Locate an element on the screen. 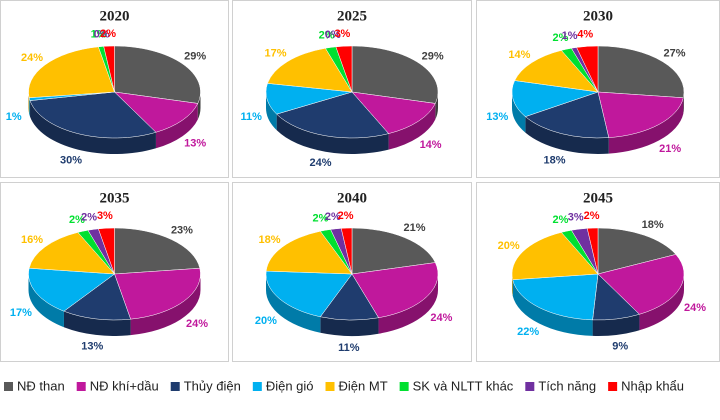  data-label: 13% is located at coordinates (497, 117).